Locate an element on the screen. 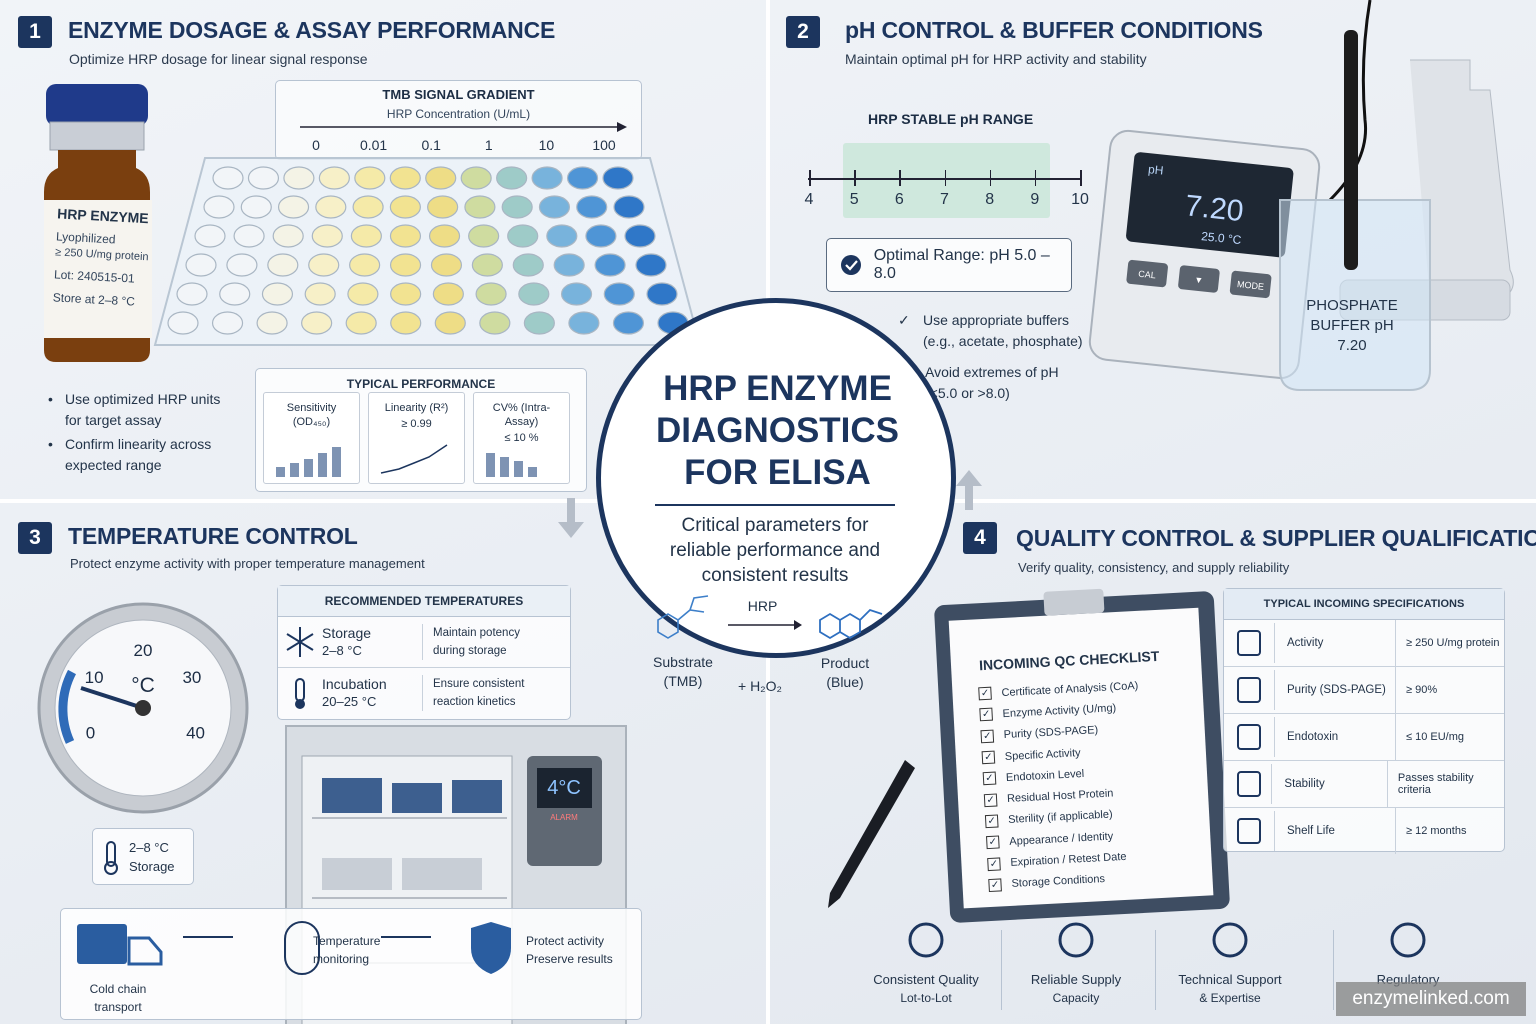 The image size is (1536, 1024). metric-panel: Linearity (R²) ≥ 0.99 is located at coordinates (416, 438).